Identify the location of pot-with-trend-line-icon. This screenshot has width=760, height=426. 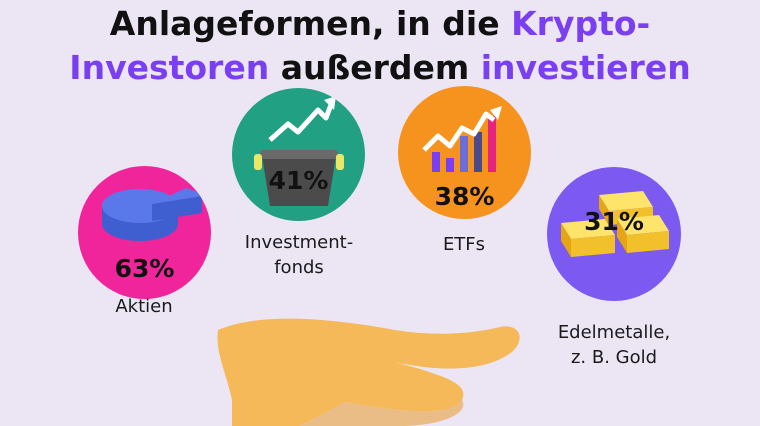
(299, 151).